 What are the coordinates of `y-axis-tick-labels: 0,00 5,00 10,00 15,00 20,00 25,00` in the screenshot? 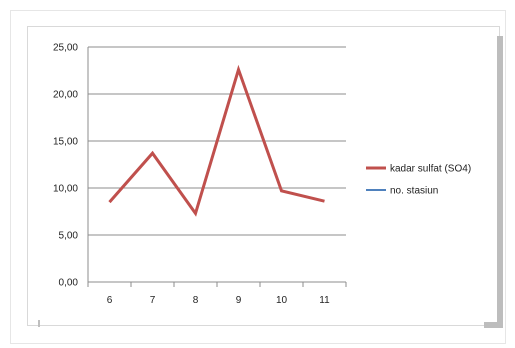 It's located at (65, 166).